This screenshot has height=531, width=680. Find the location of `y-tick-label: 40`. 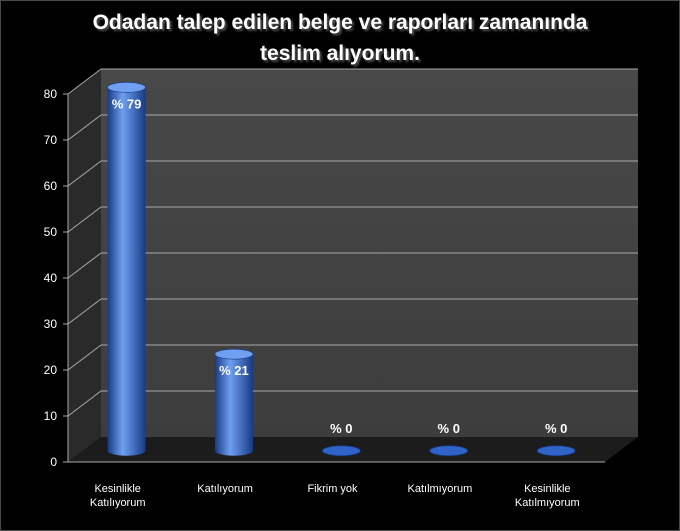

y-tick-label: 40 is located at coordinates (51, 278).